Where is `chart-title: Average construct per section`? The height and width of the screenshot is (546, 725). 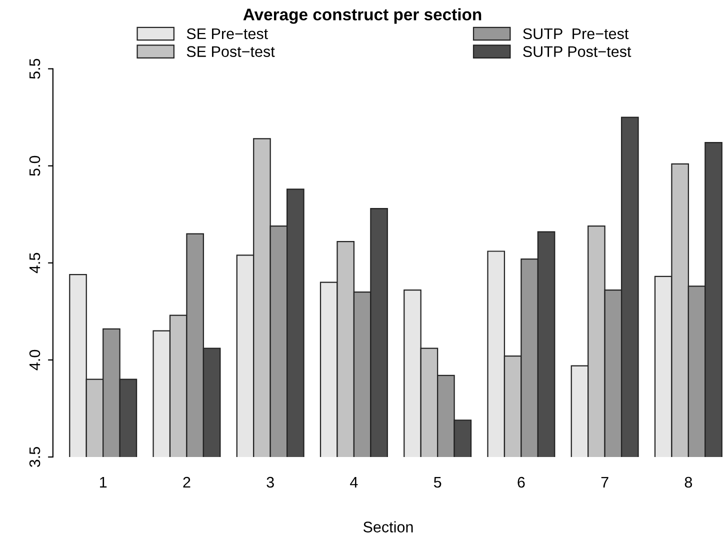 chart-title: Average construct per section is located at coordinates (362, 16).